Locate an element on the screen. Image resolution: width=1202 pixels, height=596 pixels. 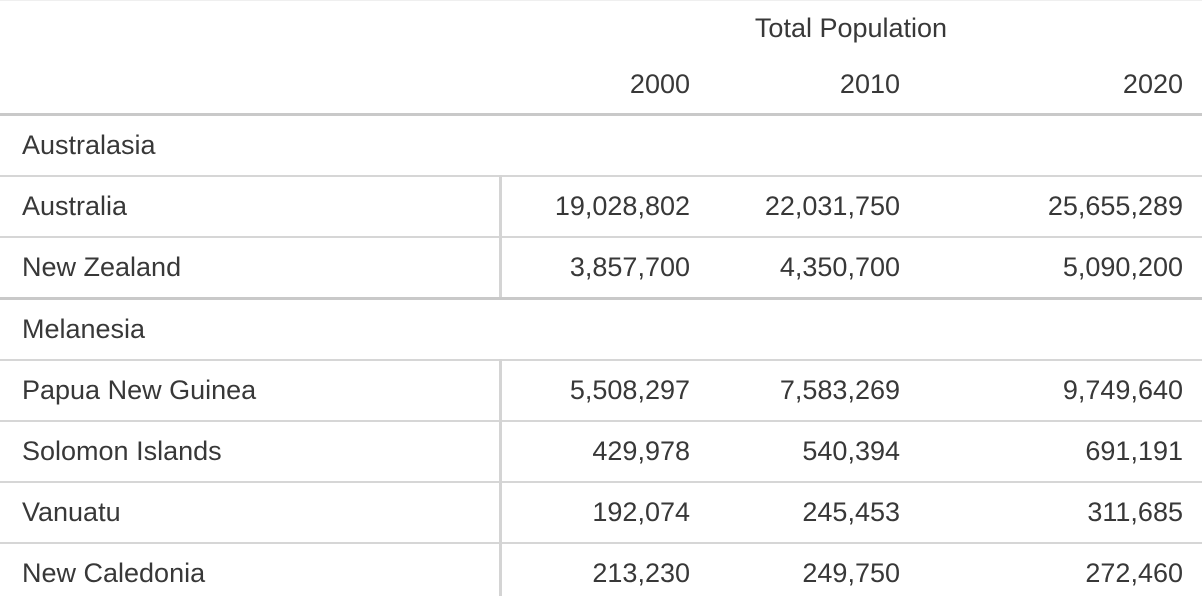
cell-value: 311,685 is located at coordinates (1057, 513).